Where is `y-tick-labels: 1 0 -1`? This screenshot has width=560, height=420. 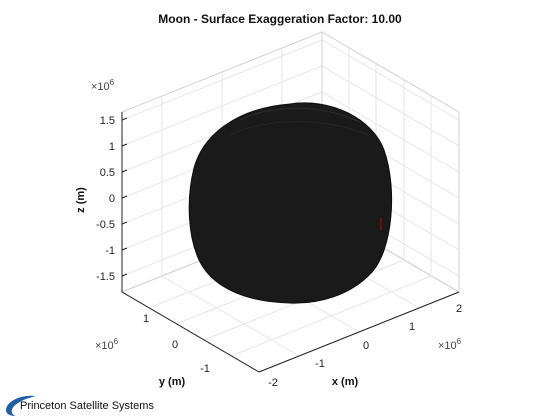
y-tick-labels: 1 0 -1 is located at coordinates (176, 344).